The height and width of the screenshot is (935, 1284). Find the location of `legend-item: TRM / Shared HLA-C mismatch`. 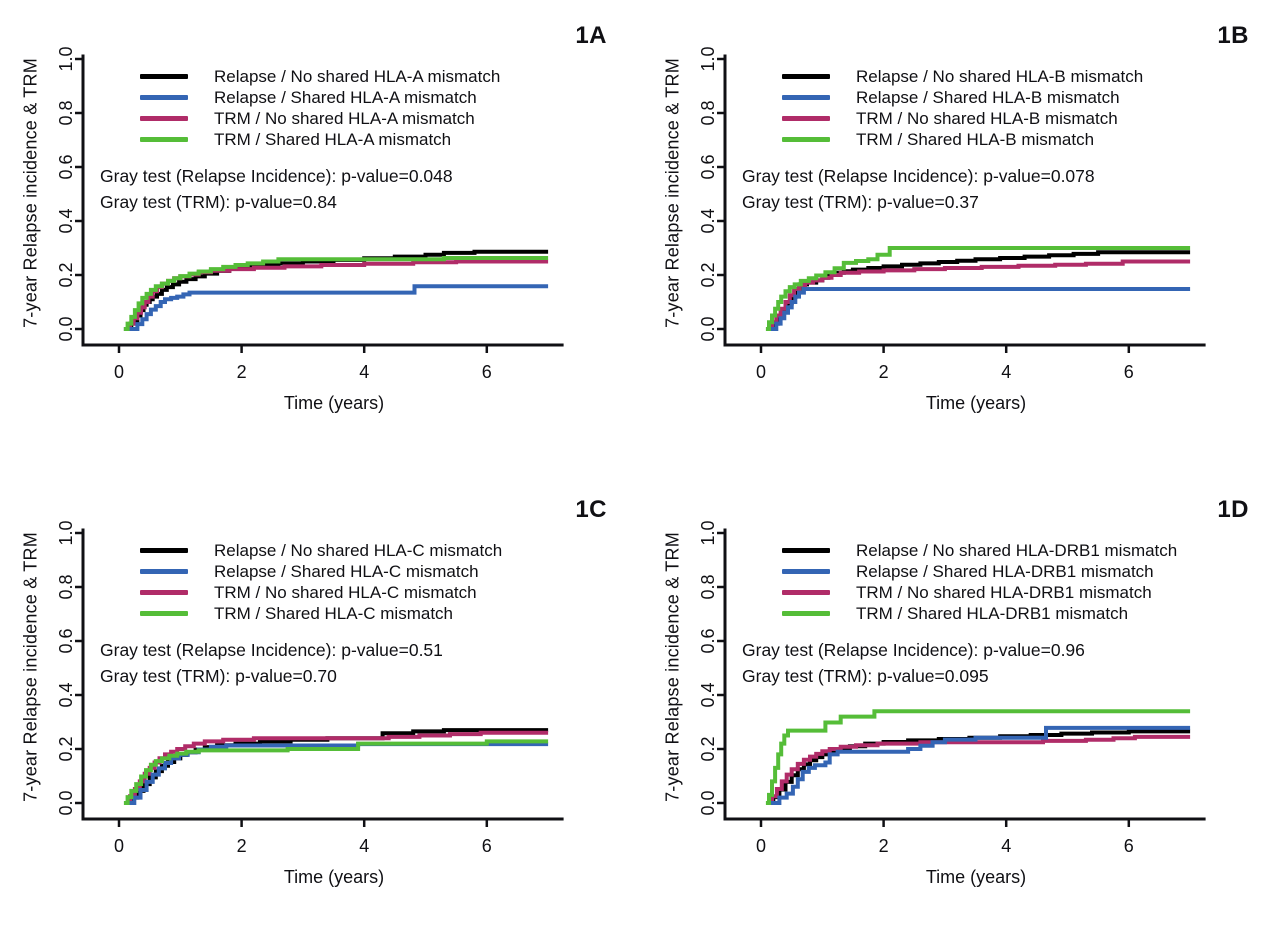

legend-item: TRM / Shared HLA-C mismatch is located at coordinates (321, 613).